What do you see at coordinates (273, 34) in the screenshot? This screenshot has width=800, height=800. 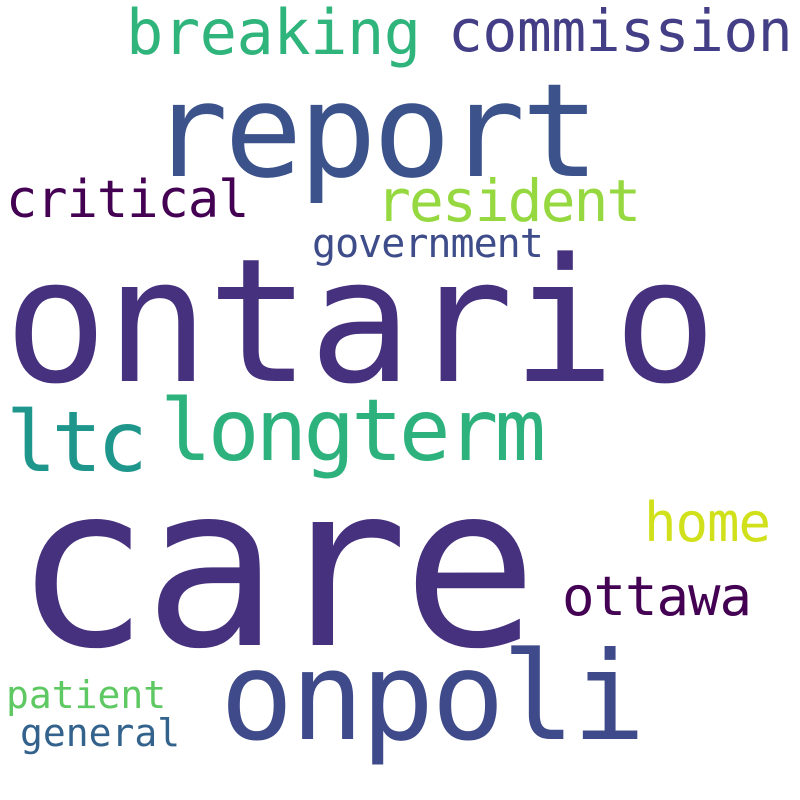 I see `word-breaking: breaking` at bounding box center [273, 34].